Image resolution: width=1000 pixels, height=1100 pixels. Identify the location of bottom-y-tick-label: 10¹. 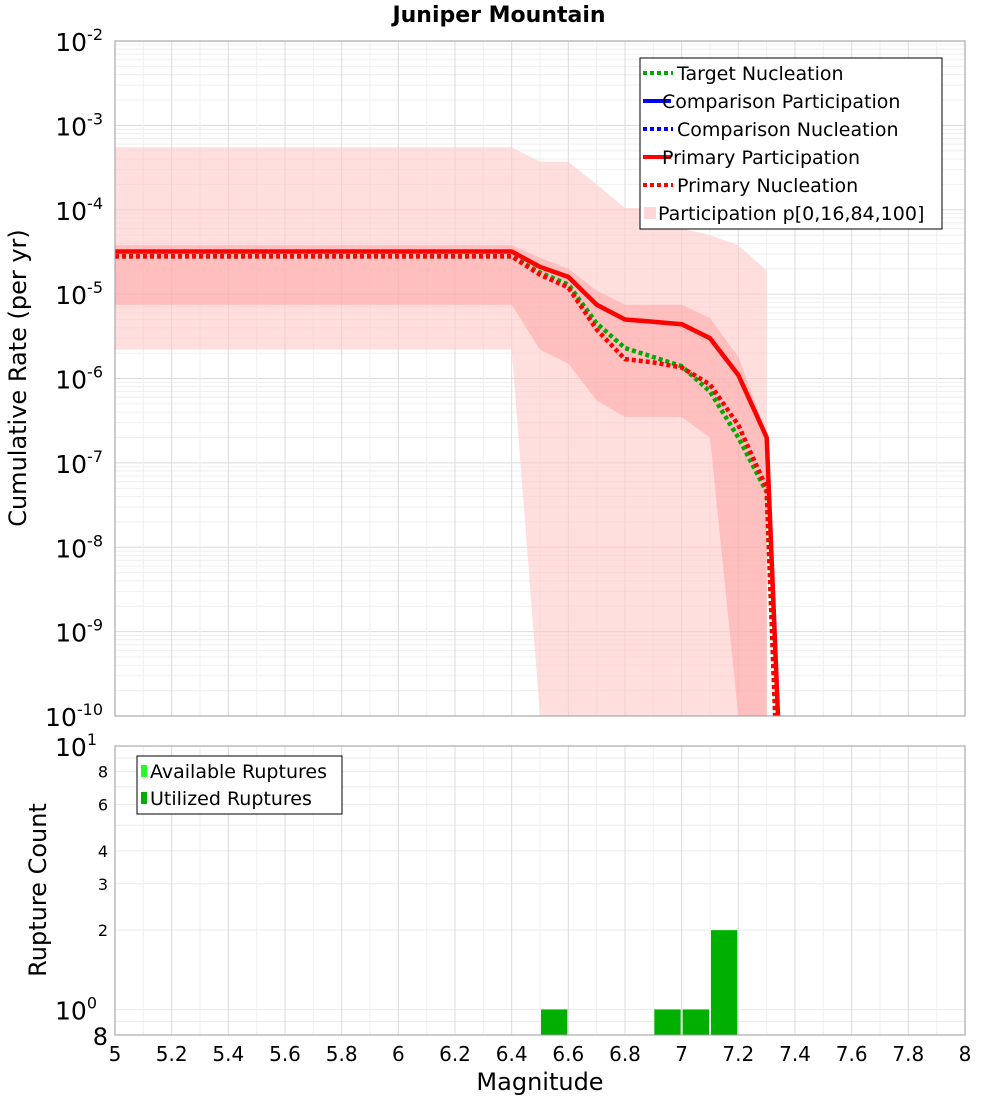
(76, 746).